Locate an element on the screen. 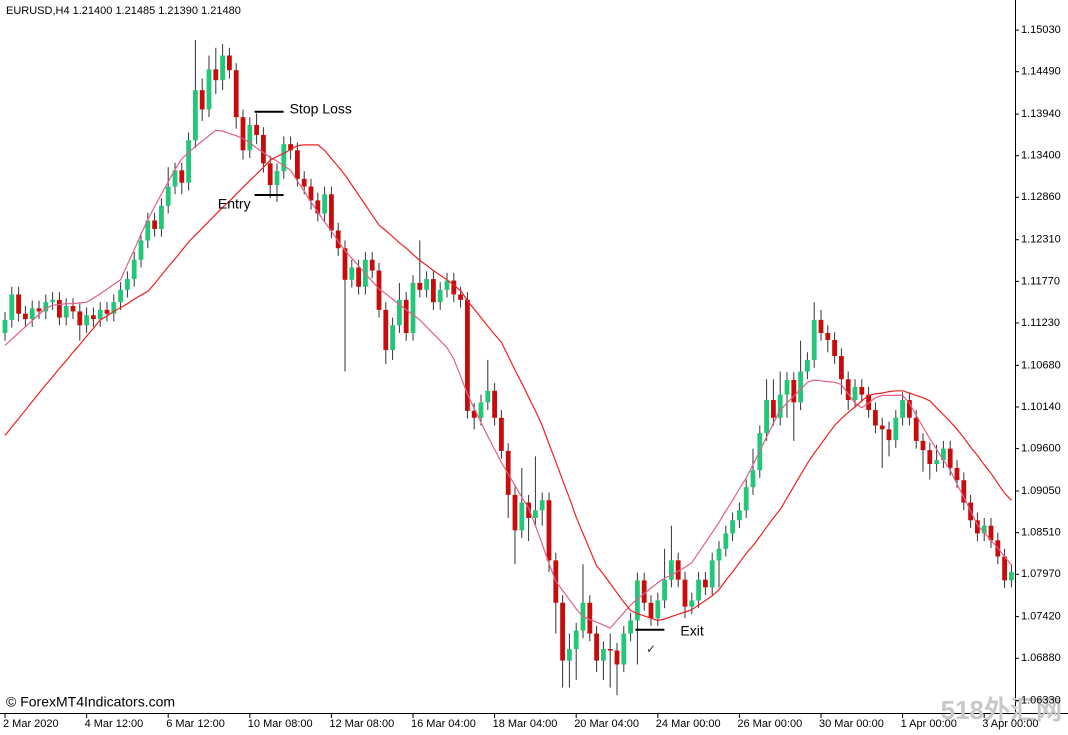 The width and height of the screenshot is (1068, 735). check-mark: ✓ is located at coordinates (651, 649).